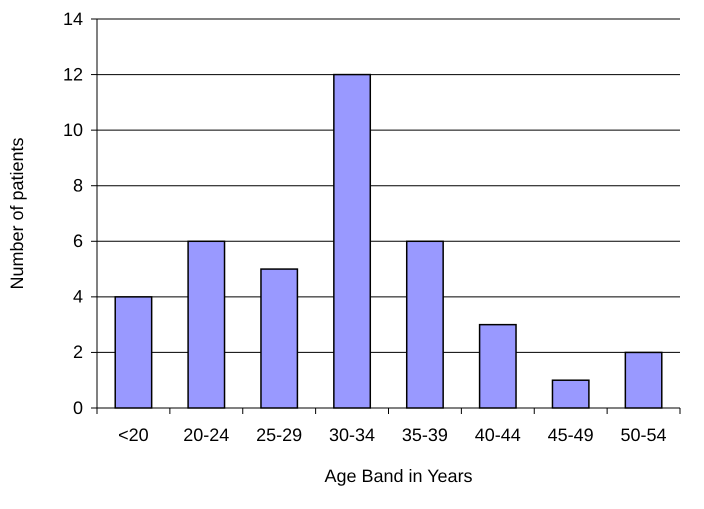 The width and height of the screenshot is (704, 509). I want to click on x-tick-label: 25-29, so click(279, 435).